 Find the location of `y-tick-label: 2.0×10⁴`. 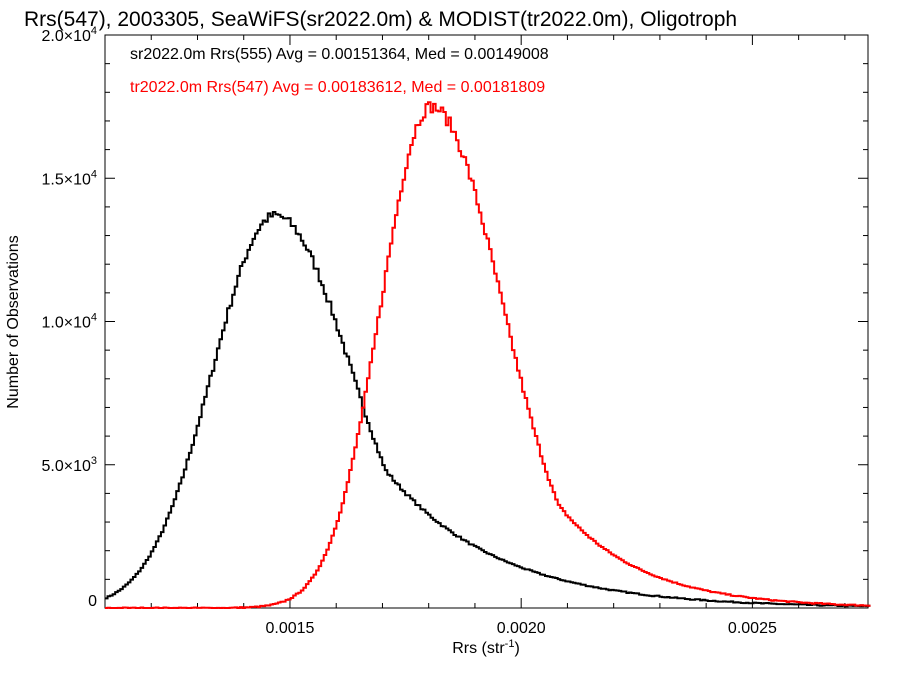

y-tick-label: 2.0×10⁴ is located at coordinates (69, 35).